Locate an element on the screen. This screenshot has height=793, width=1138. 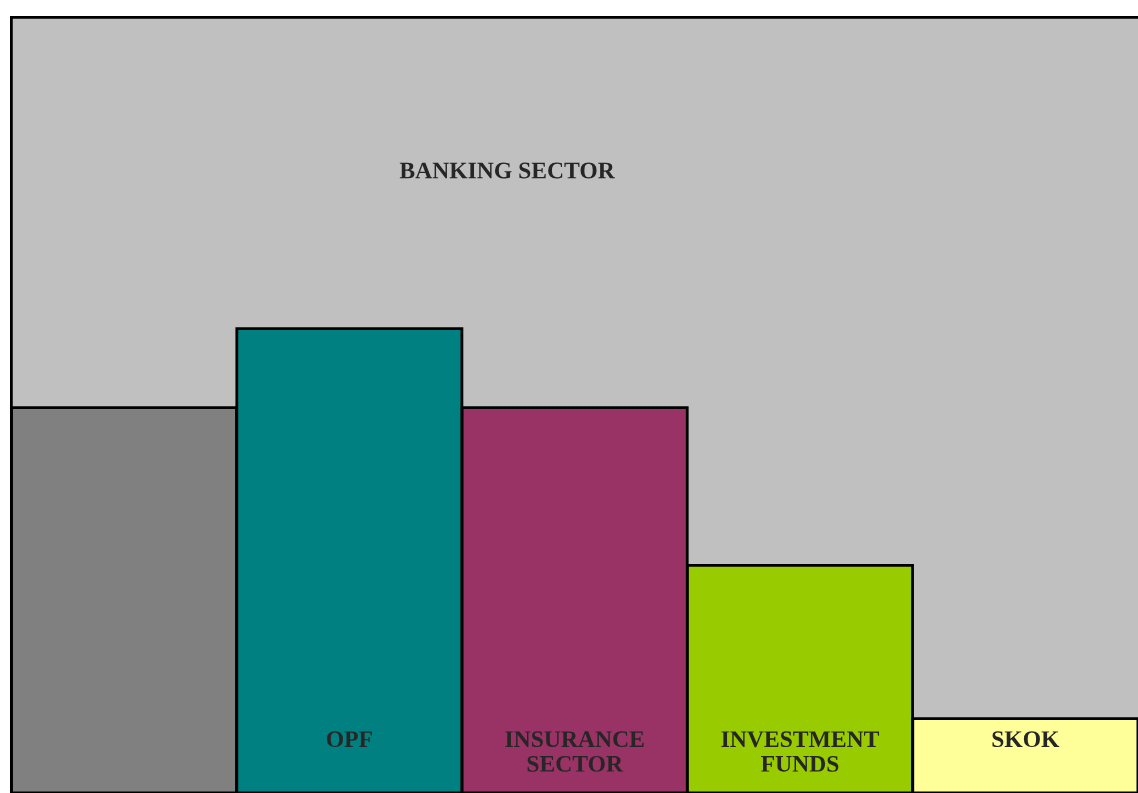
x-tick-label: INSURANCE SECTOR is located at coordinates (574, 751).